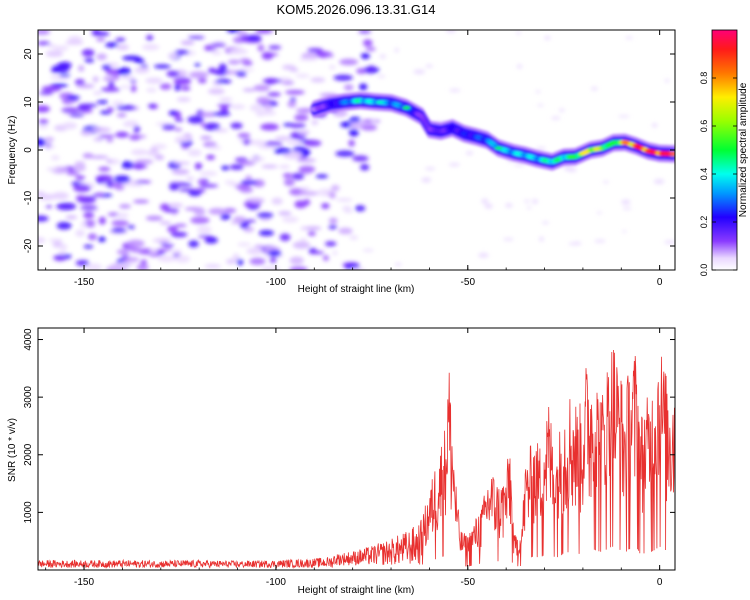  I want to click on colorbar-tick-label: 0.0, so click(704, 270).